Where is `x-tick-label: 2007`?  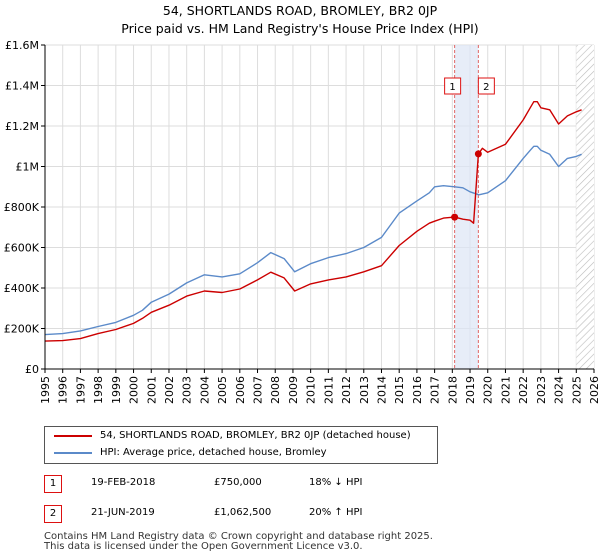 x-tick-label: 2007 is located at coordinates (258, 390).